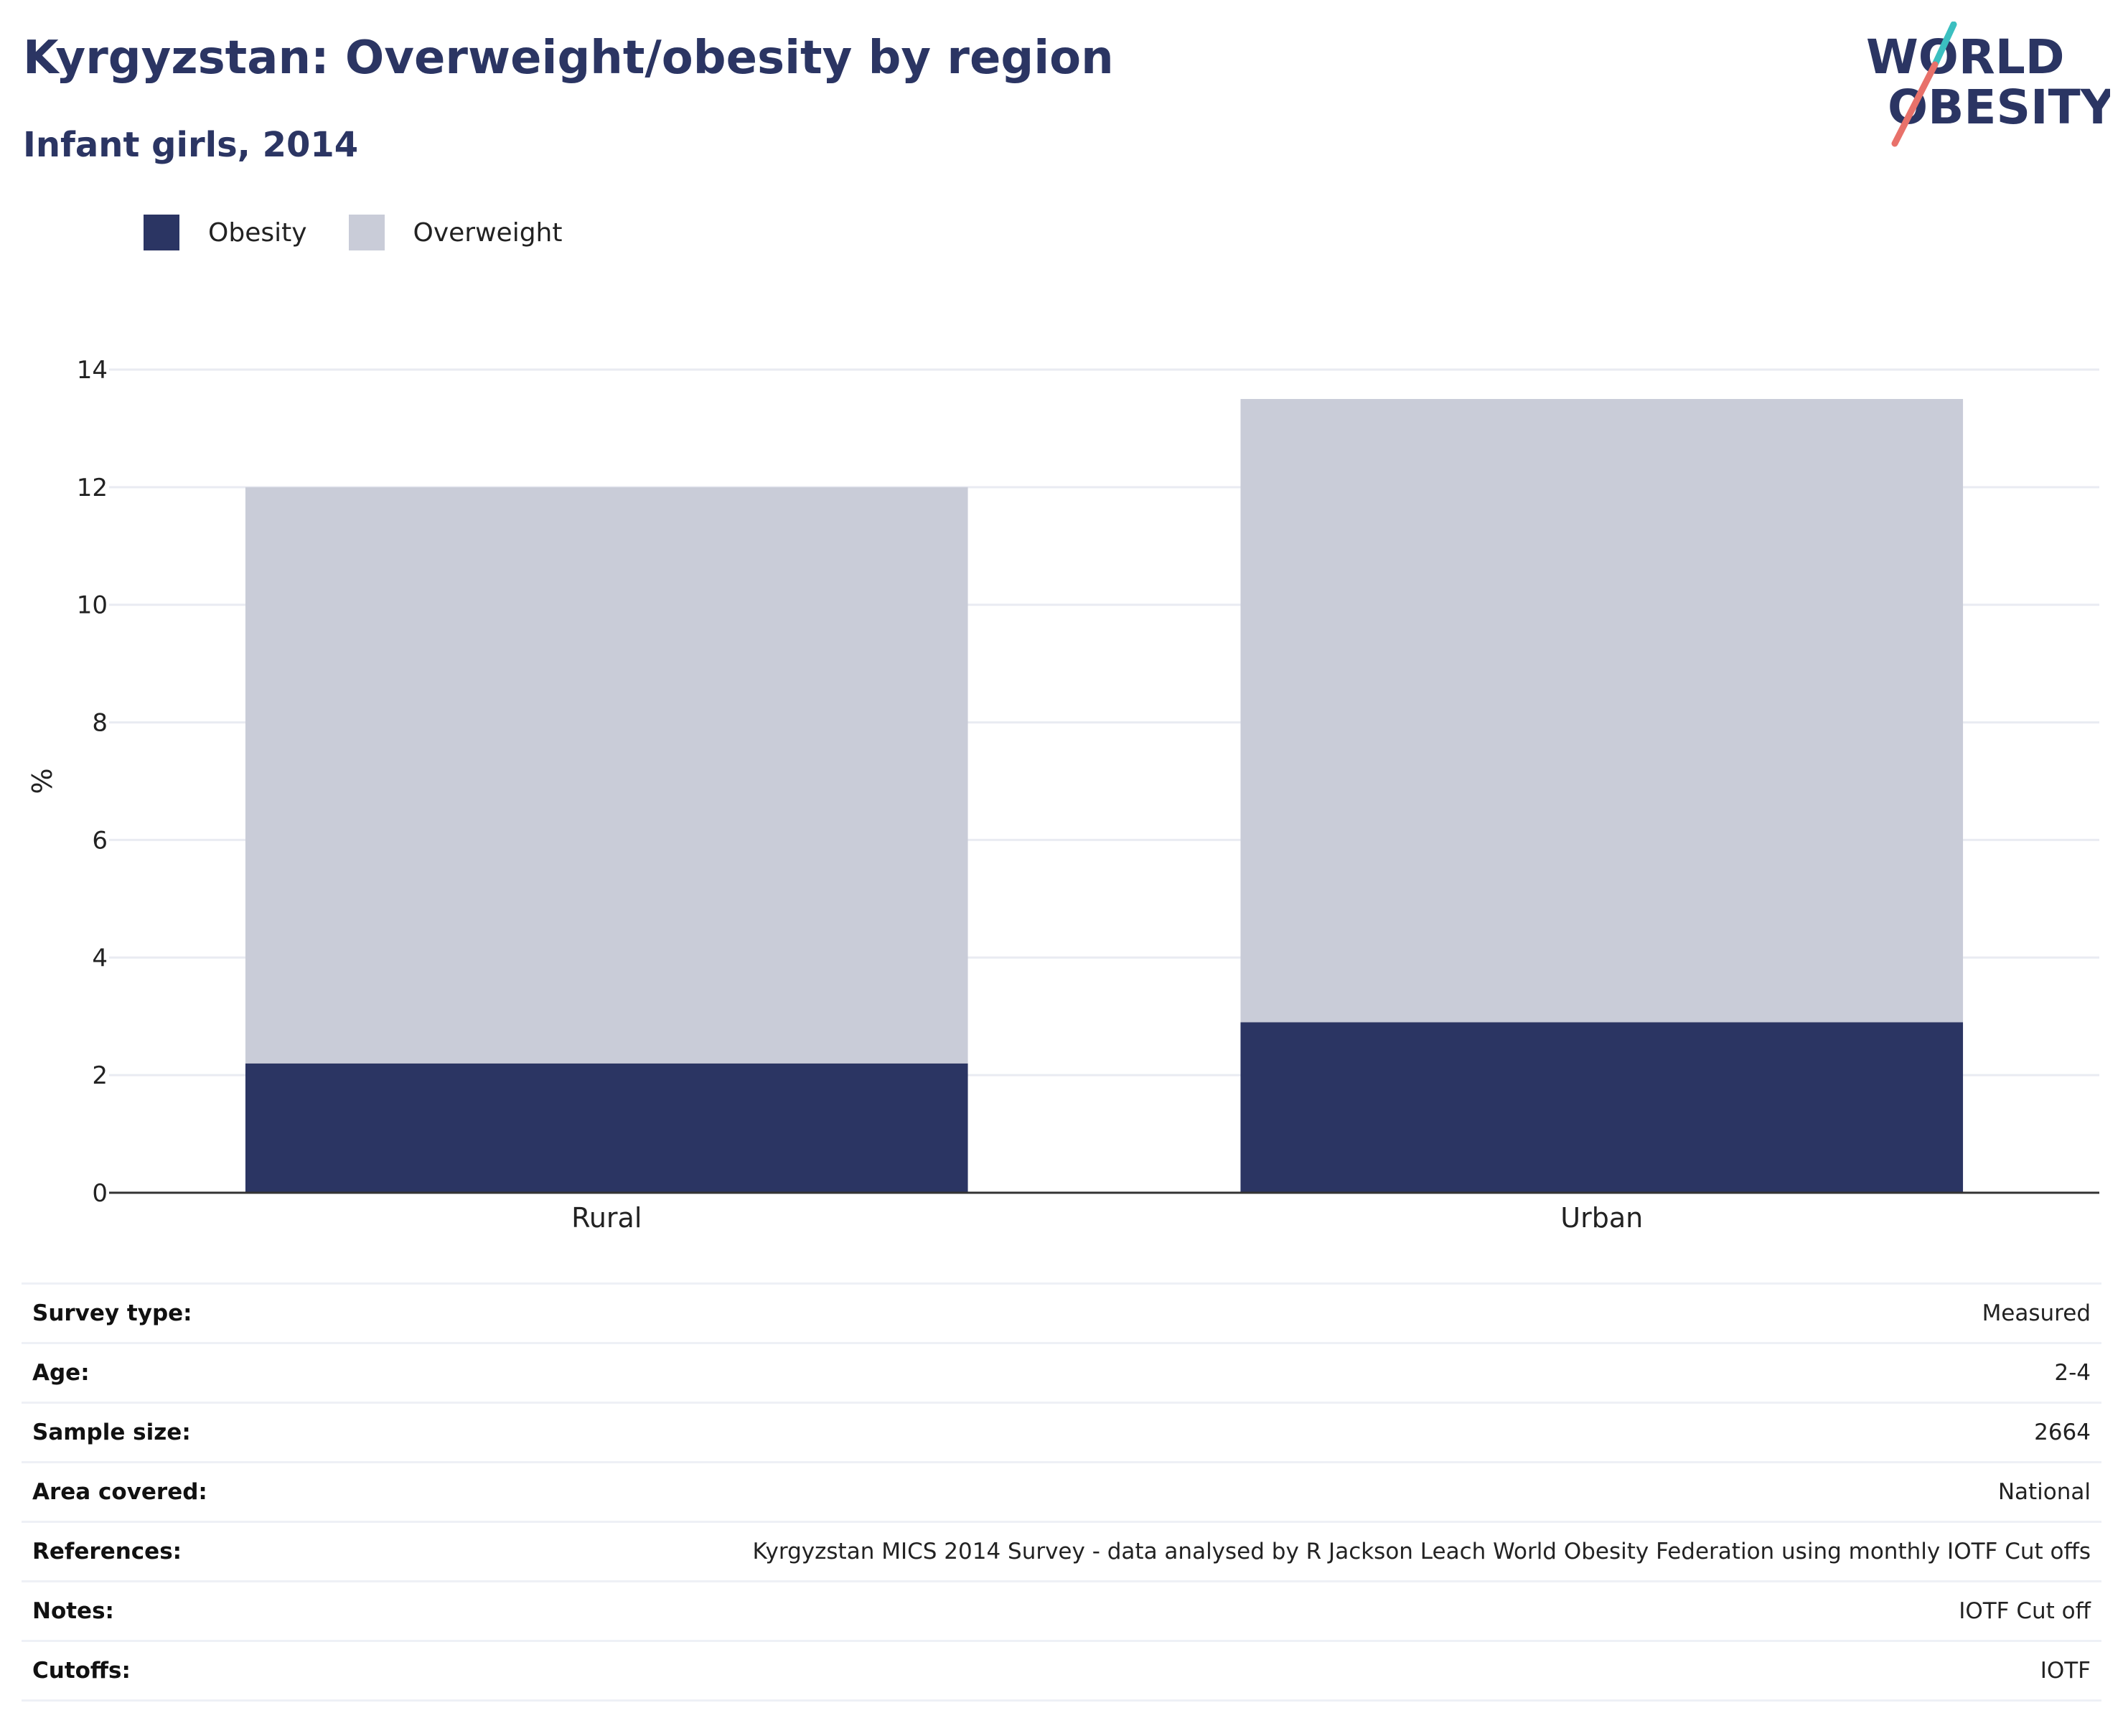 This screenshot has height=1736, width=2123. What do you see at coordinates (191, 145) in the screenshot?
I see `chart-subtitle: Infant girls, 2014` at bounding box center [191, 145].